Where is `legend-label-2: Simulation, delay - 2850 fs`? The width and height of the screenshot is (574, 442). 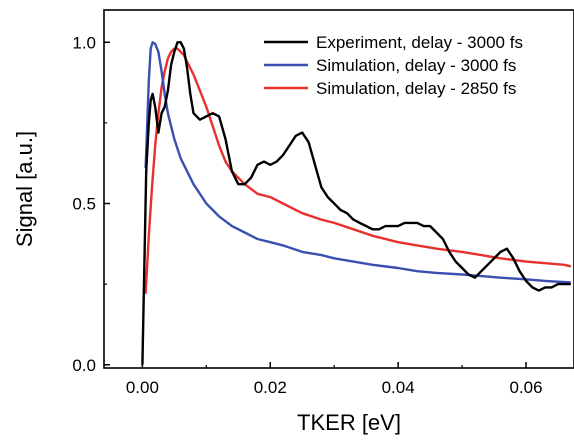 legend-label-2: Simulation, delay - 2850 fs is located at coordinates (416, 88).